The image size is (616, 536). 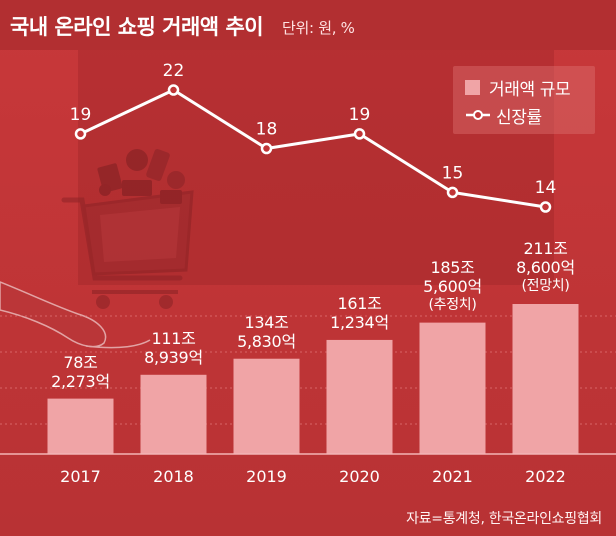 I want to click on bar-value-line2: 2,273억, so click(x=80, y=381).